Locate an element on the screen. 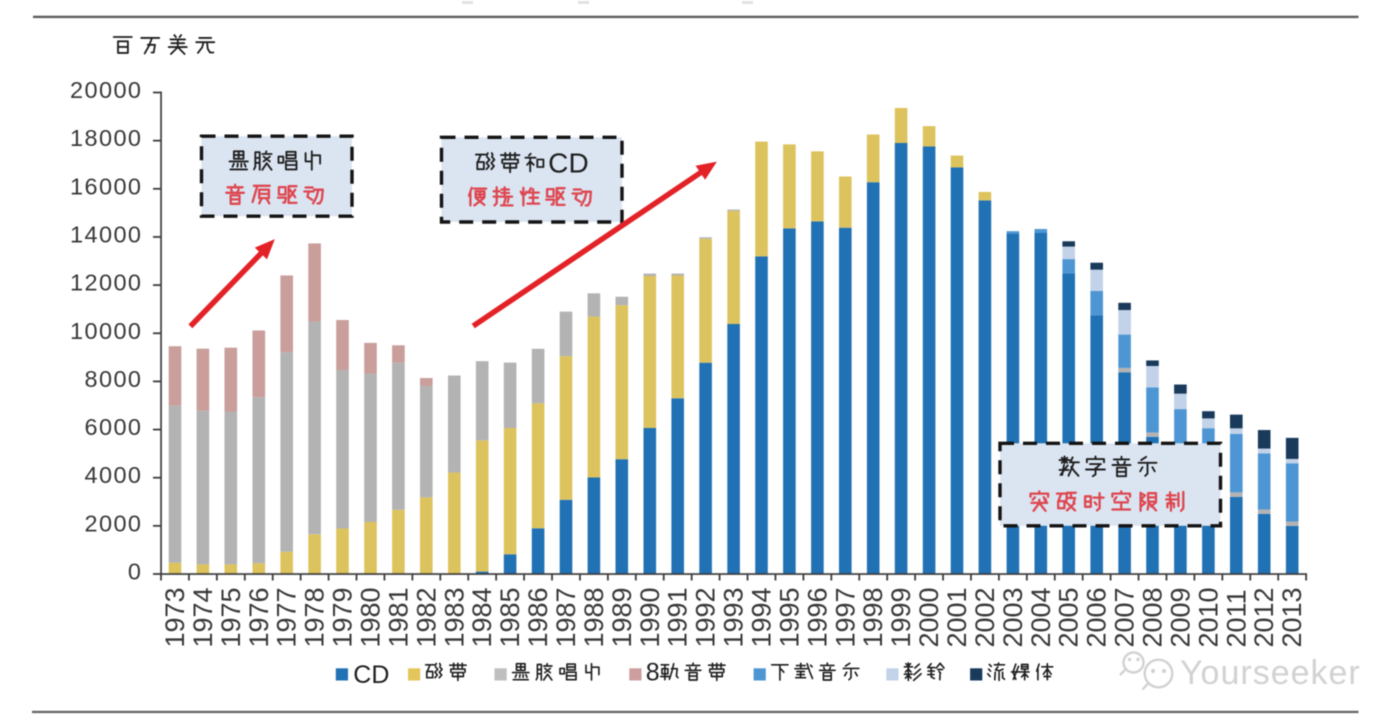  svg-text: 1998 is located at coordinates (873, 617).